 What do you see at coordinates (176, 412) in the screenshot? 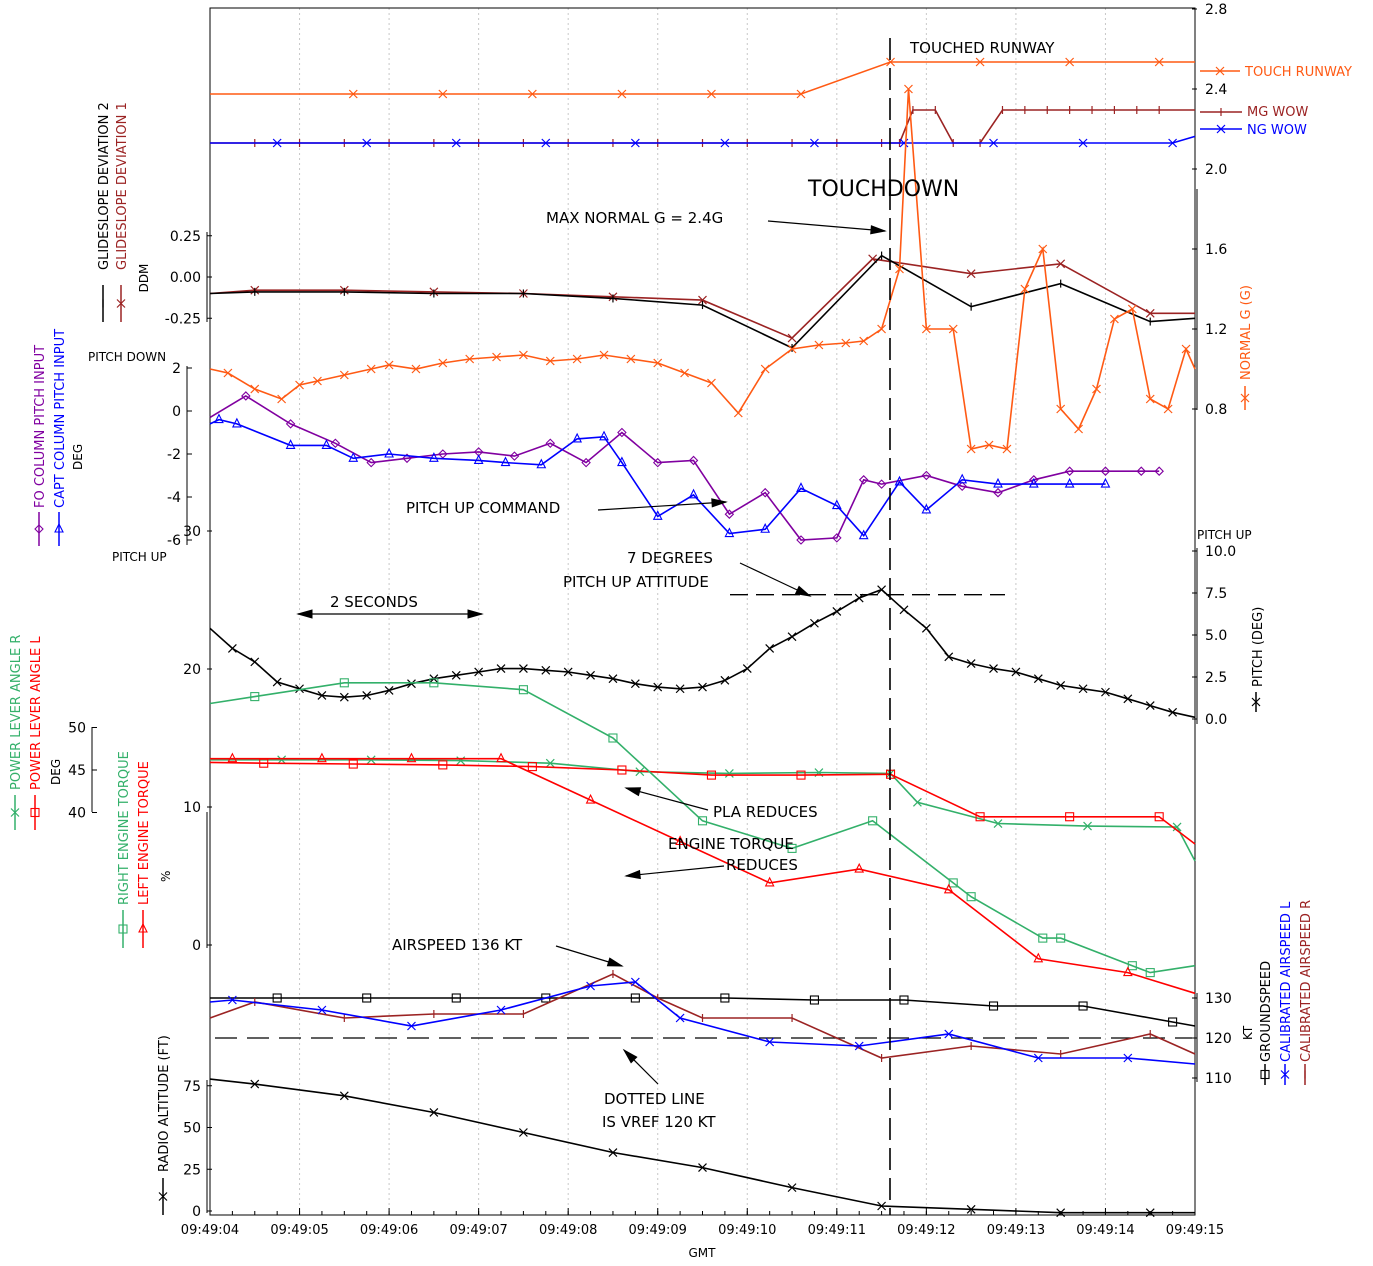
I see `pitch-input-axis-tick-label: 0` at bounding box center [176, 412].